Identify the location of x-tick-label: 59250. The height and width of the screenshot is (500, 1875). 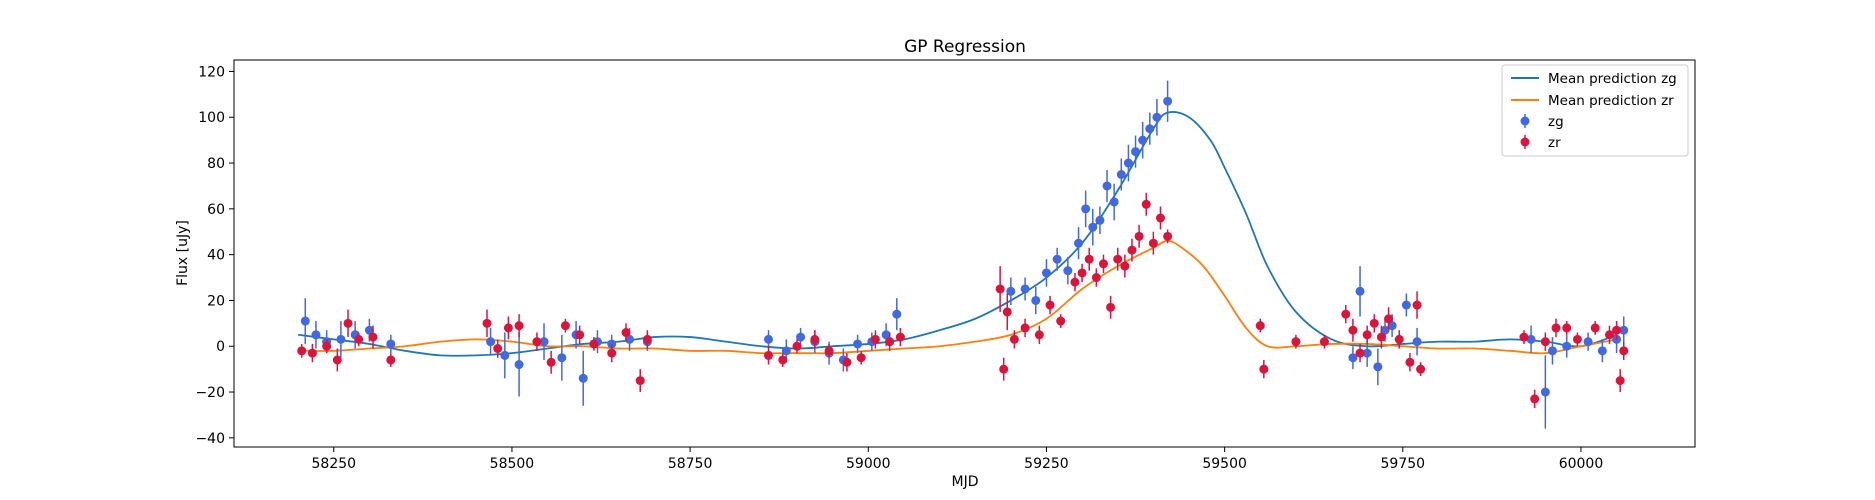
(1046, 464).